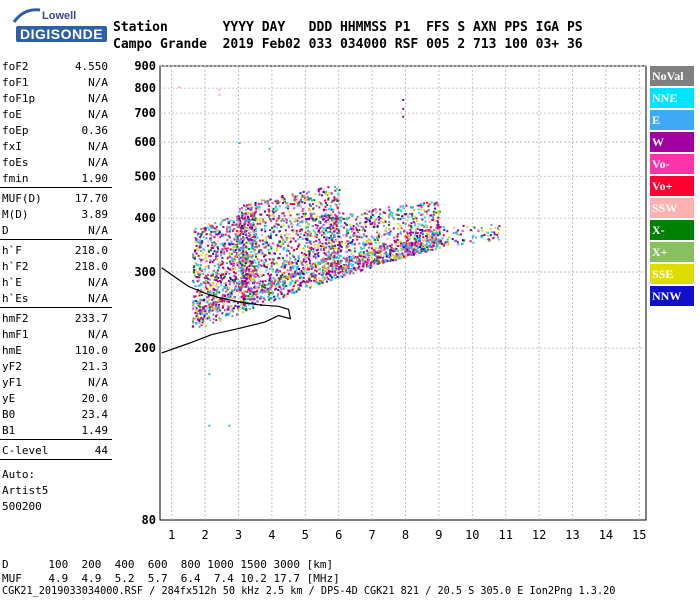  Describe the element at coordinates (95, 130) in the screenshot. I see `param-value: 0.36` at that location.